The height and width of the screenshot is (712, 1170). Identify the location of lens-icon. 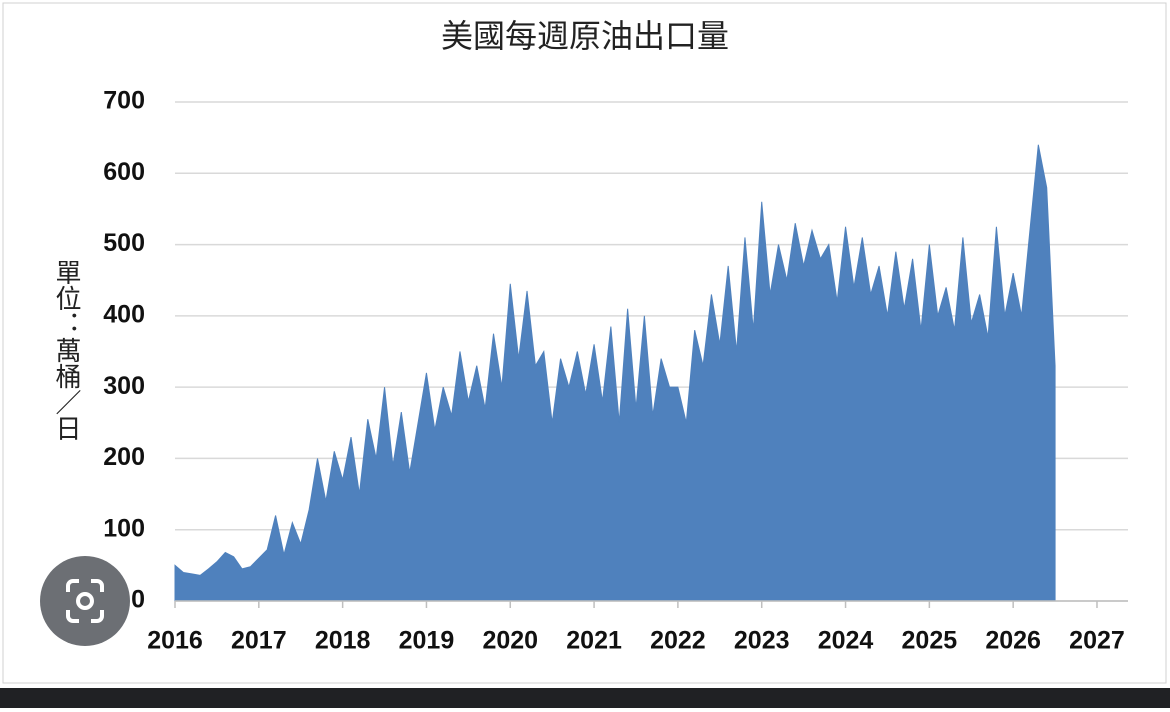
(85, 601).